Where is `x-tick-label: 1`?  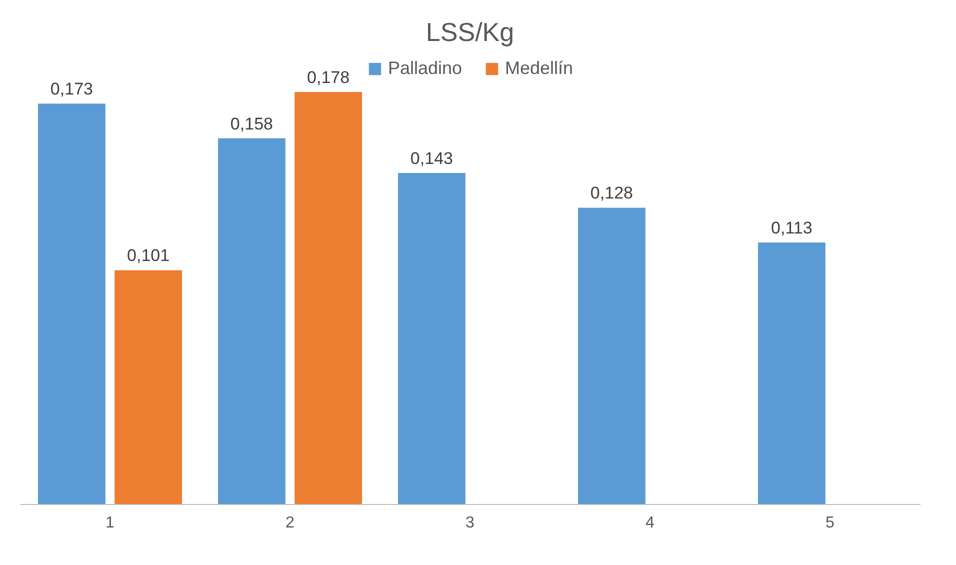 x-tick-label: 1 is located at coordinates (110, 523).